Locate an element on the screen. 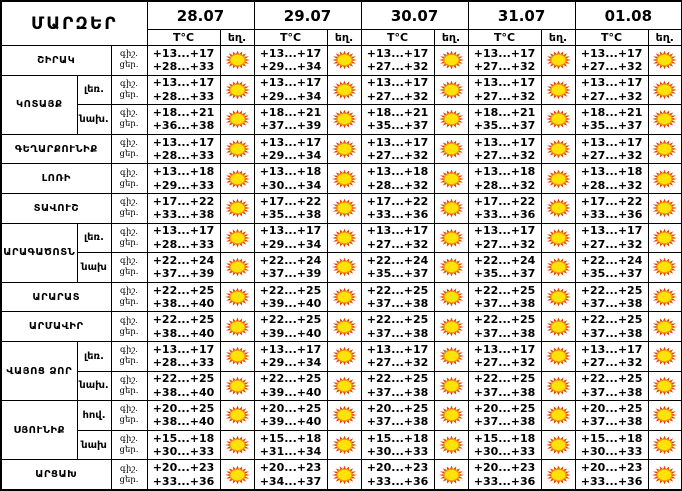 The width and height of the screenshot is (682, 491). date-header-5: 01.08 is located at coordinates (628, 15).